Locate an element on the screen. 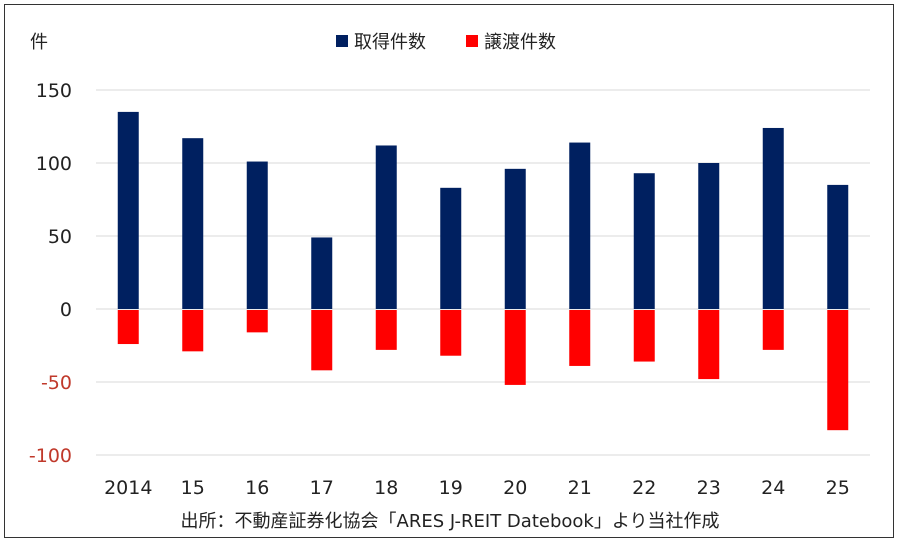 The width and height of the screenshot is (900, 544). y-tick-label: -50 is located at coordinates (56, 383).